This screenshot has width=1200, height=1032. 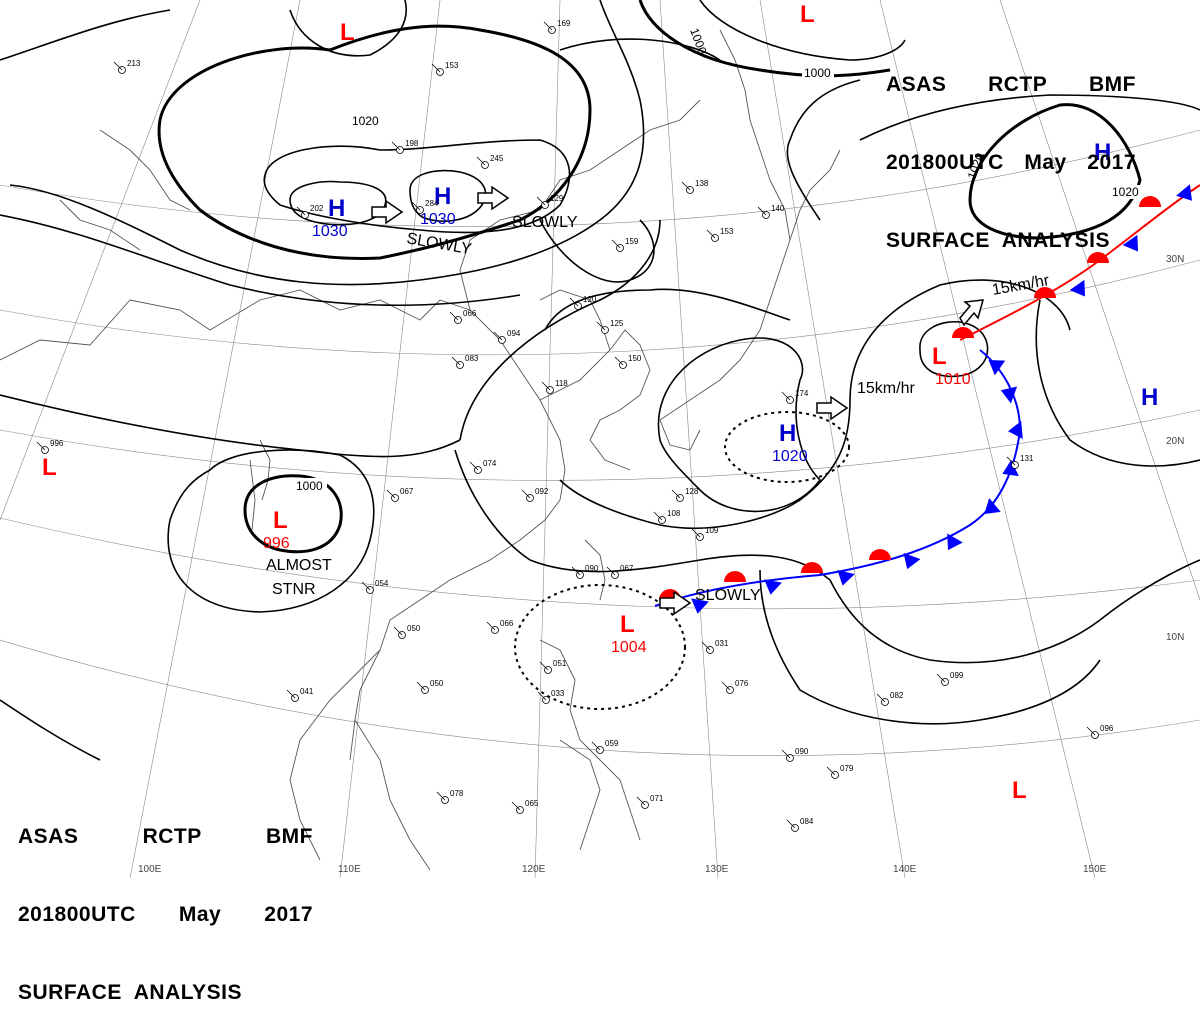 I want to click on station-plot: 083, so click(x=465, y=361).